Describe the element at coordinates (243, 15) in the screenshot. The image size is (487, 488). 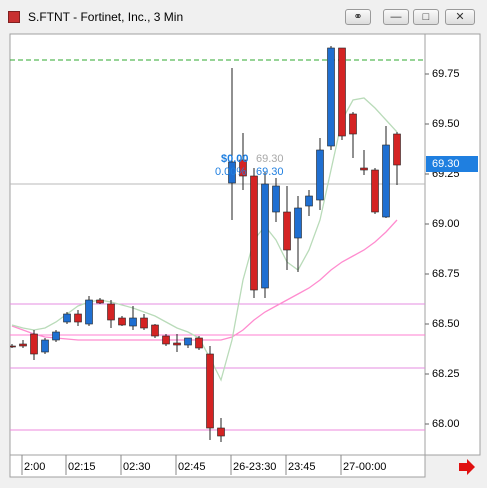
I see `title-bar: S.FTNT - Fortinet, Inc., 3 Min ⚭ — □ ✕` at that location.